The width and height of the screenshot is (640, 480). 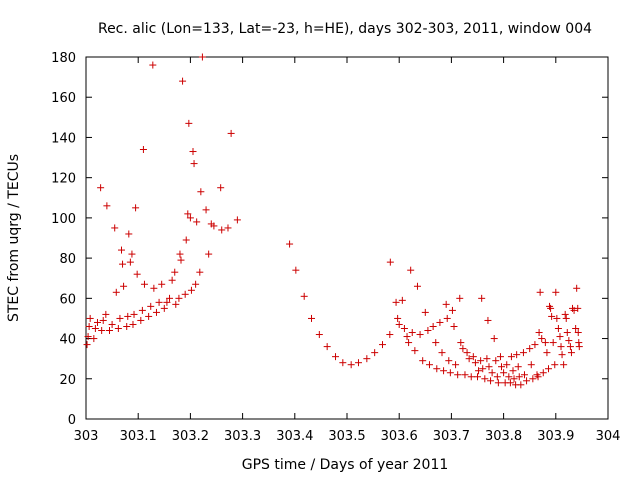 What do you see at coordinates (555, 436) in the screenshot?
I see `x-tick-label: 303.9` at bounding box center [555, 436].